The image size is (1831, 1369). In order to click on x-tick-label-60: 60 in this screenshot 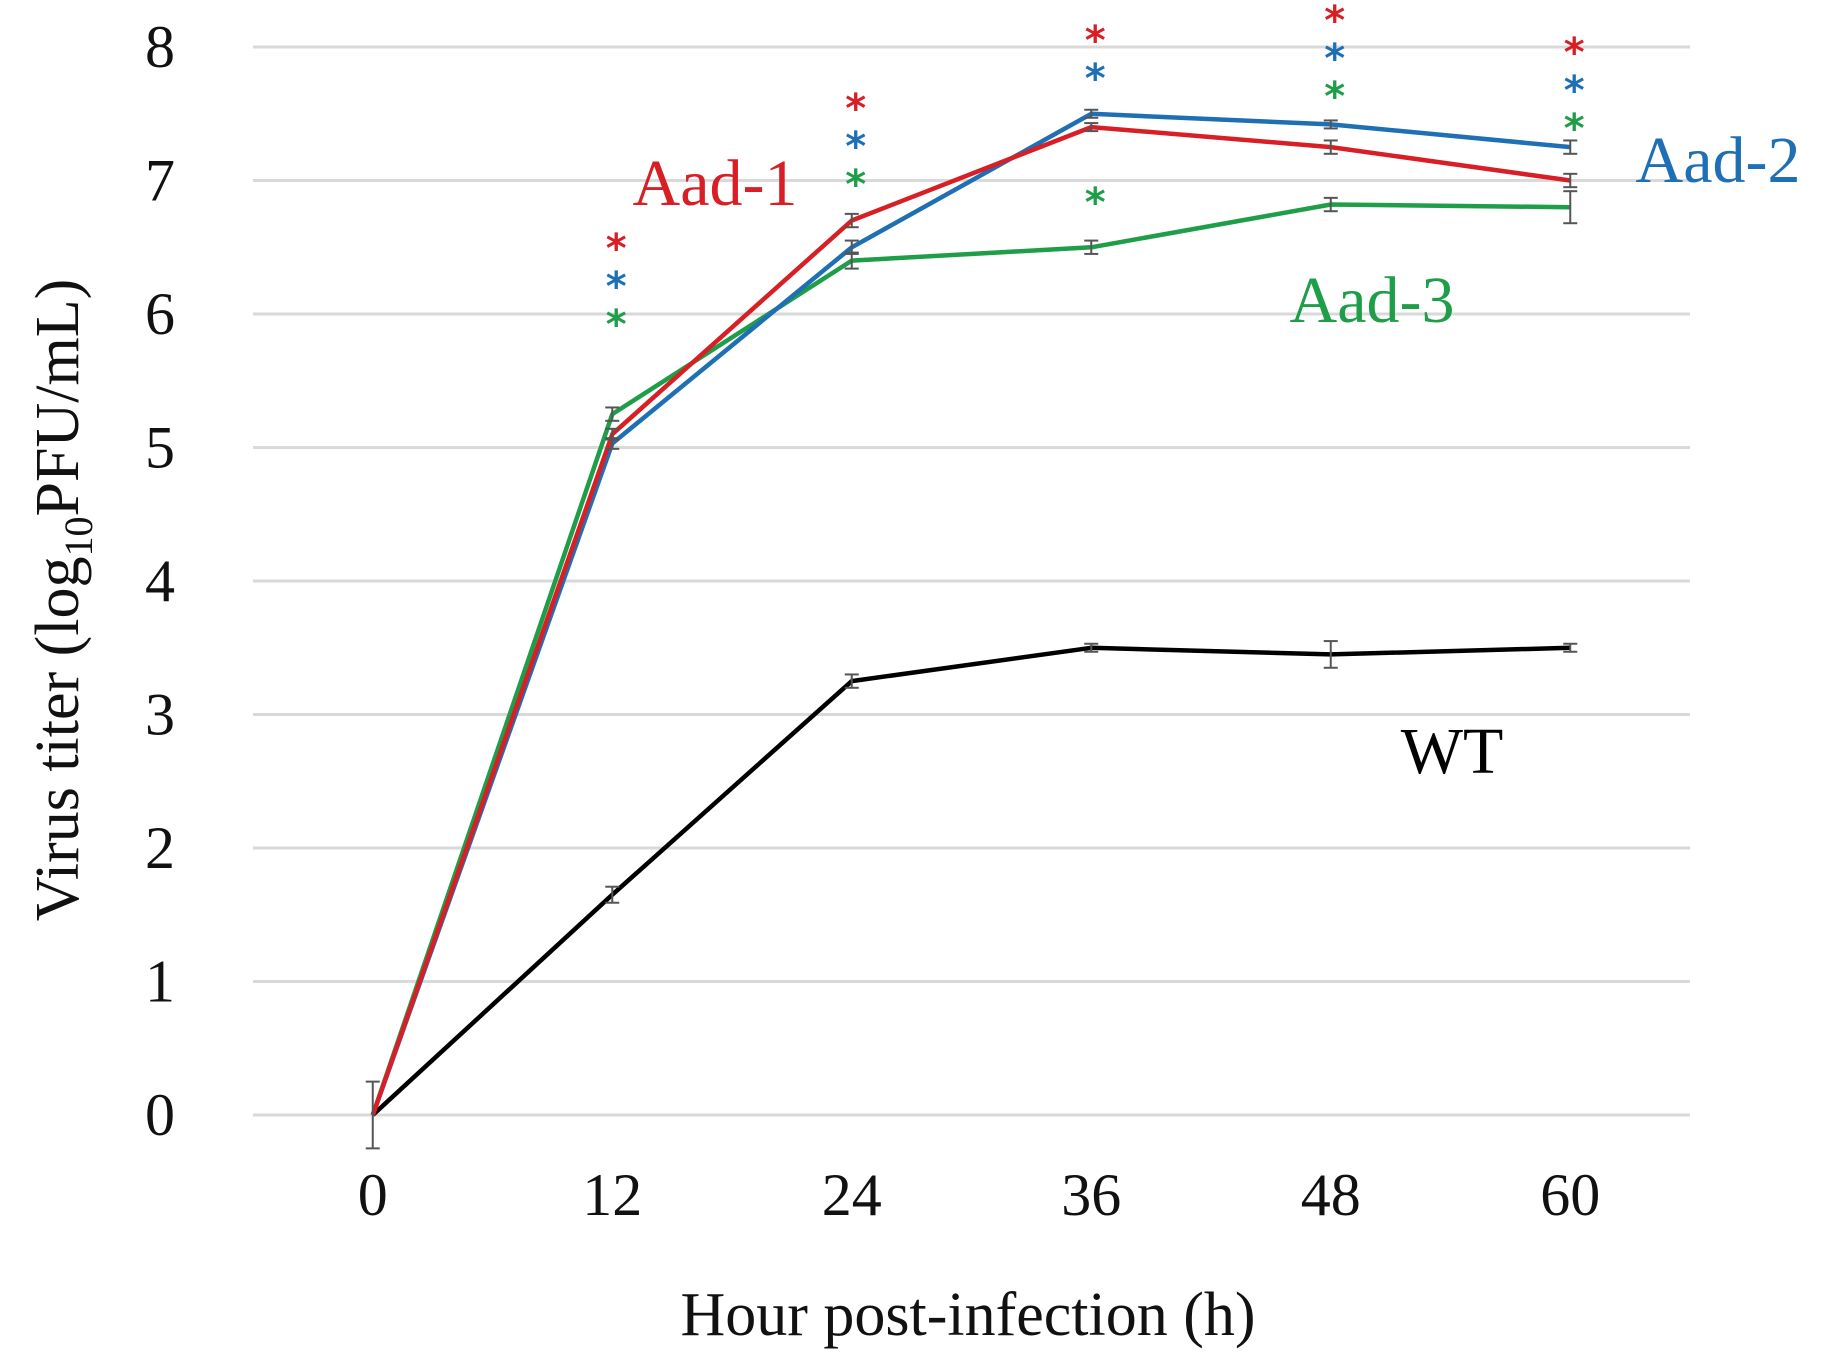, I will do `click(1570, 1195)`.